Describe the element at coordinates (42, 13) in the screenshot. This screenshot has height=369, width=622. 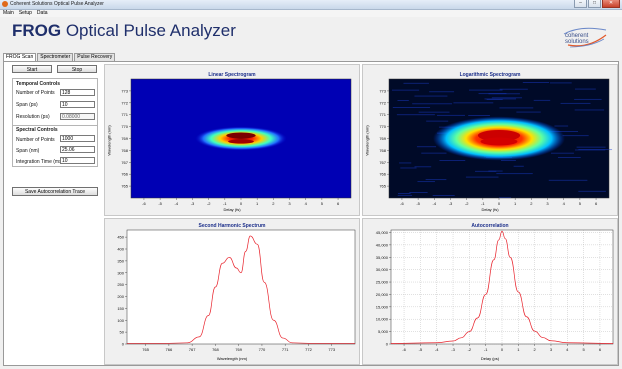
I see `menu-data: Data` at that location.